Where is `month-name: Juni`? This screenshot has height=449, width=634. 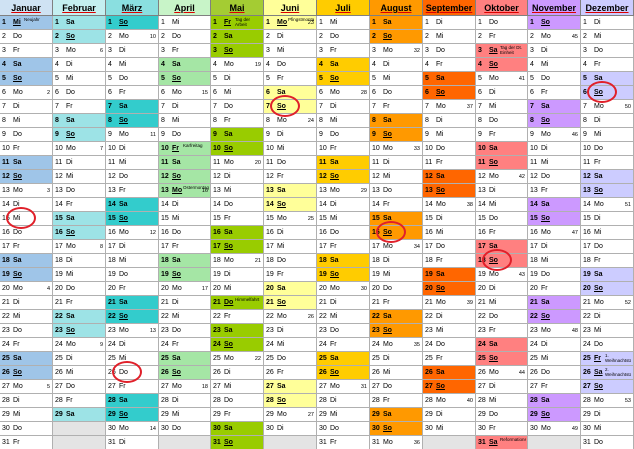
month-name: Juni is located at coordinates (290, 8).